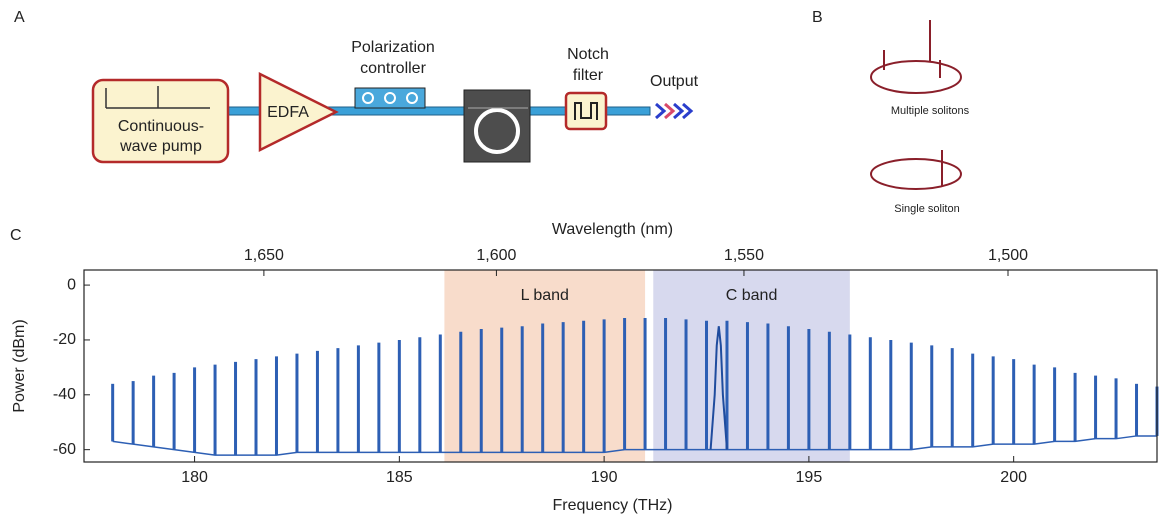 Image resolution: width=1161 pixels, height=526 pixels. Describe the element at coordinates (393, 47) in the screenshot. I see `label: Polarization` at that location.